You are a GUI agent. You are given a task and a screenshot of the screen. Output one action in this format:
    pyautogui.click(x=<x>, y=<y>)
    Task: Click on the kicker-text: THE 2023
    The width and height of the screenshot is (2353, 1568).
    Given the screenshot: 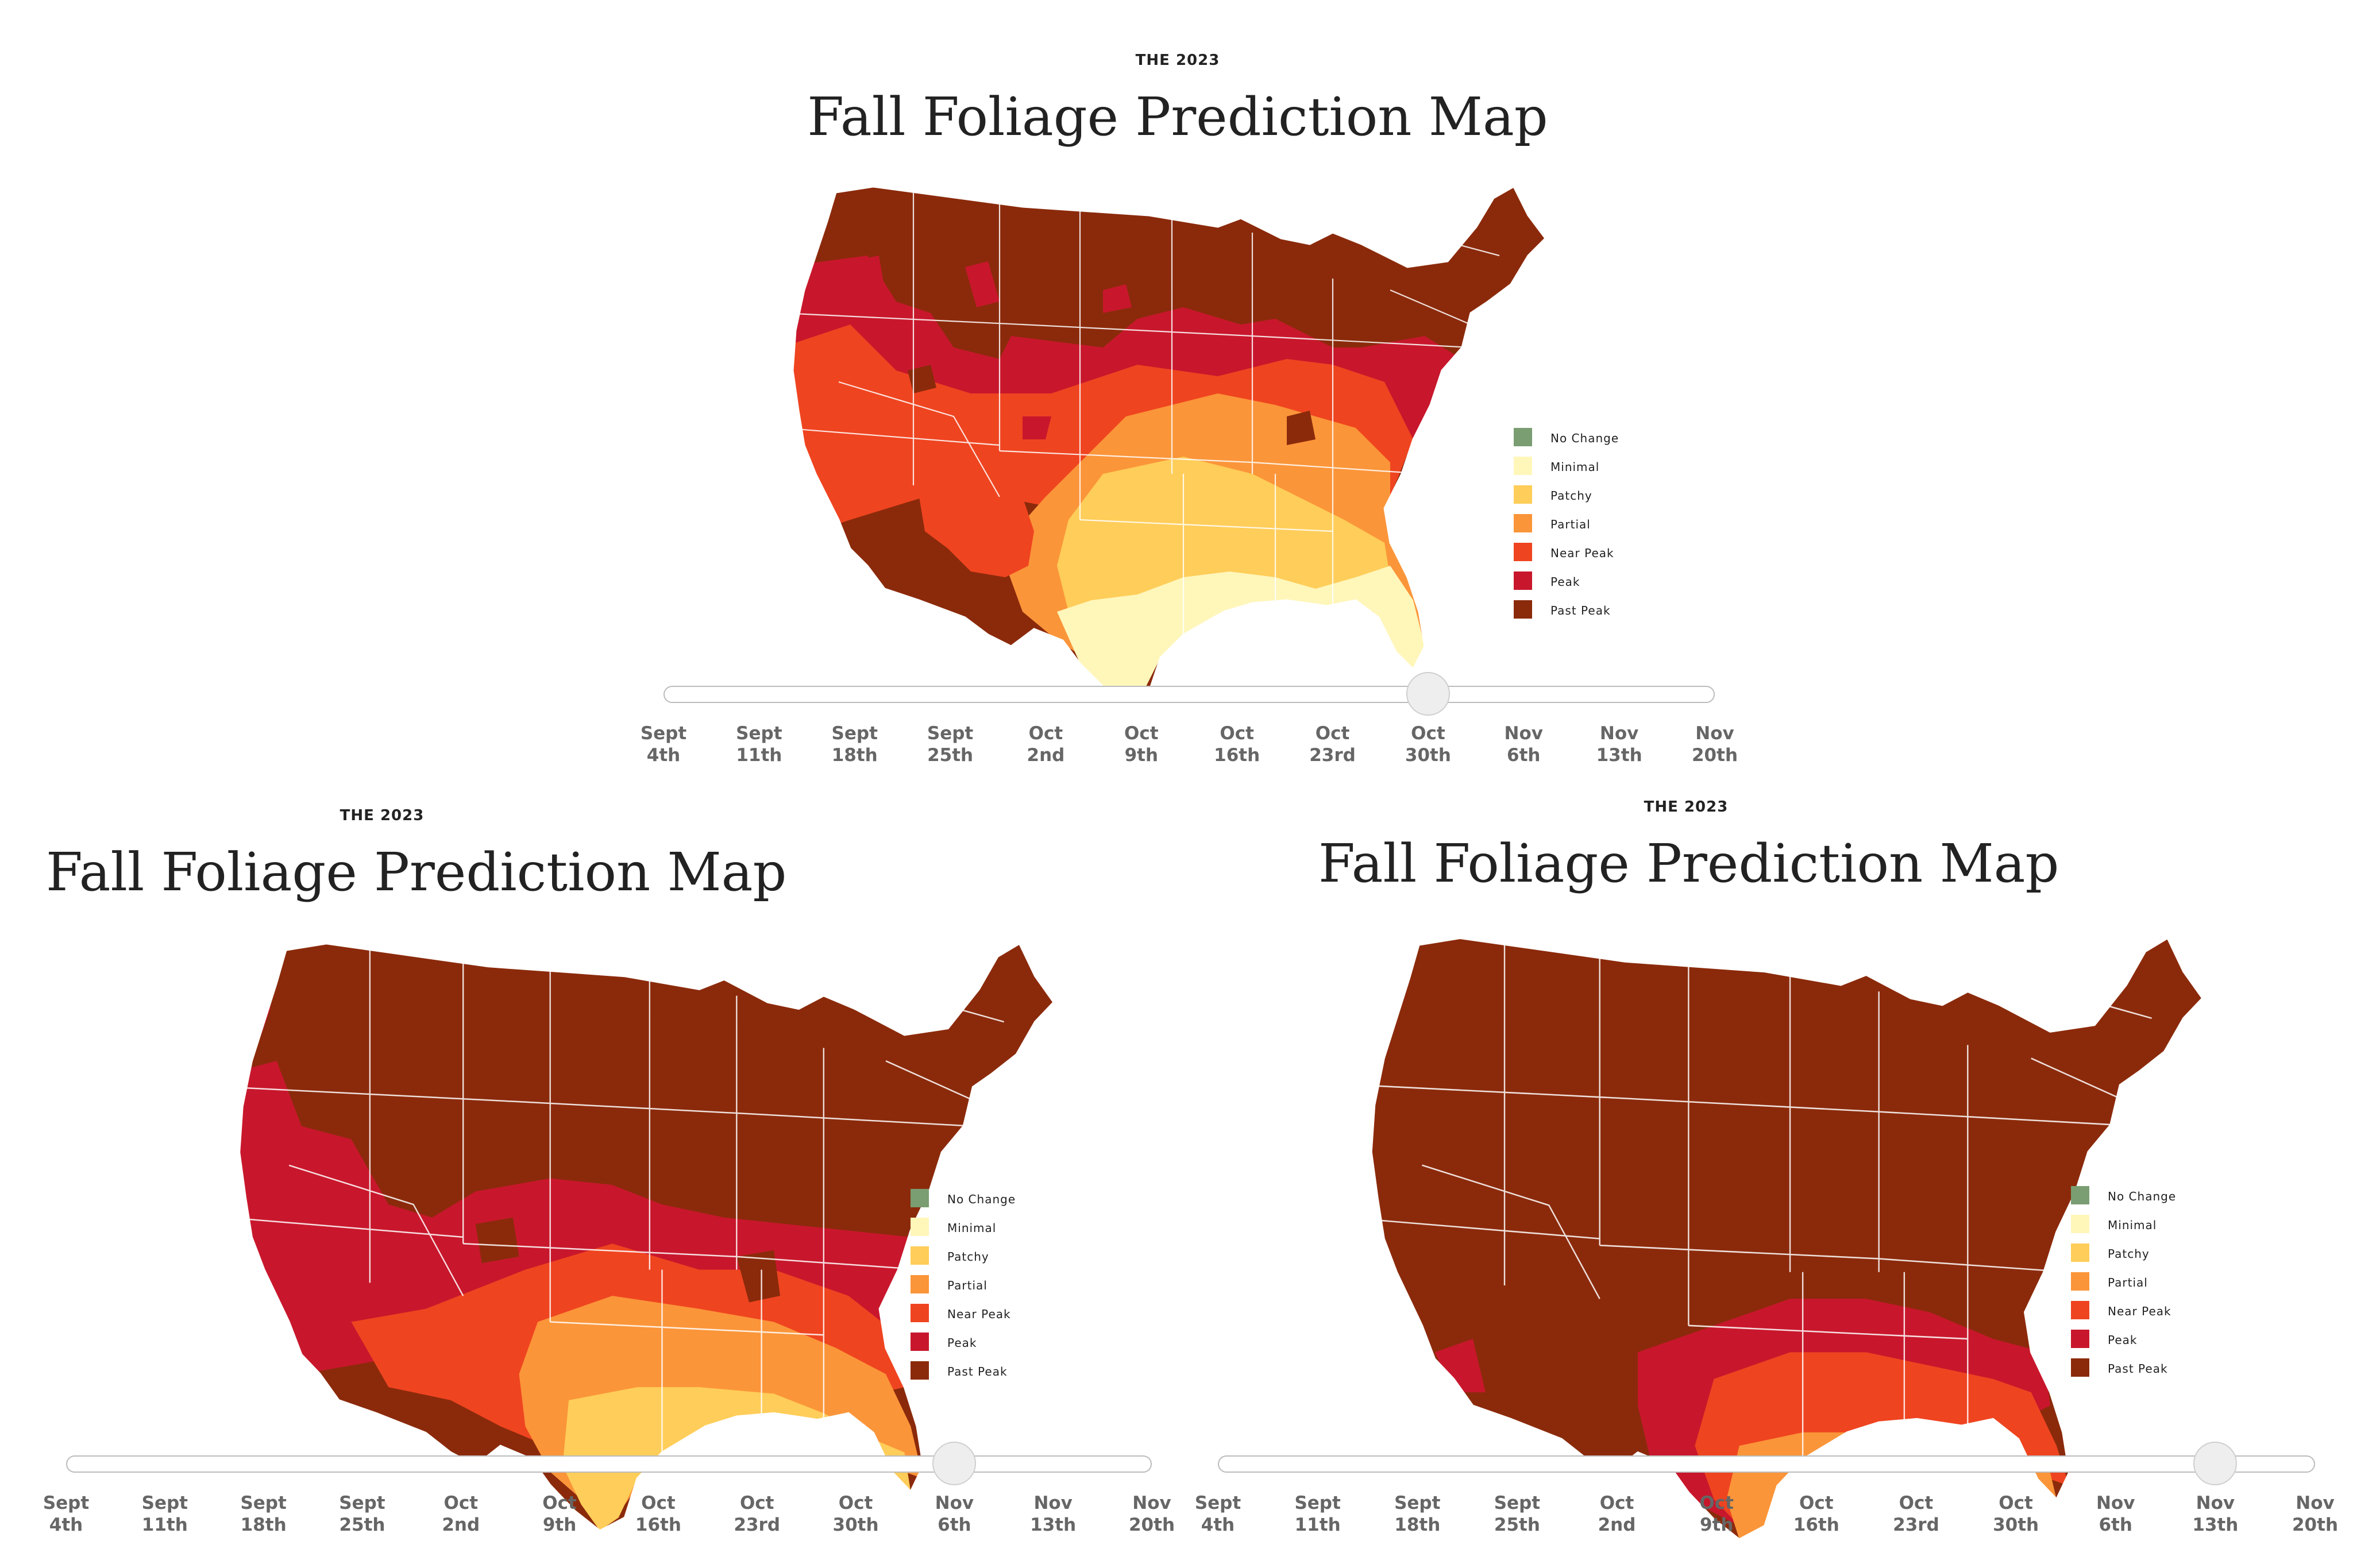 What is the action you would take?
    pyautogui.click(x=382, y=815)
    